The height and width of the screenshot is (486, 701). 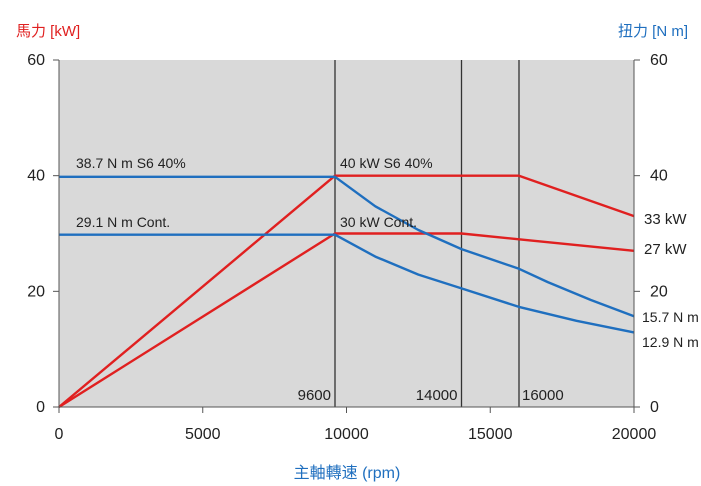 I want to click on left-axis-label: 馬力 [kW], so click(x=48, y=31).